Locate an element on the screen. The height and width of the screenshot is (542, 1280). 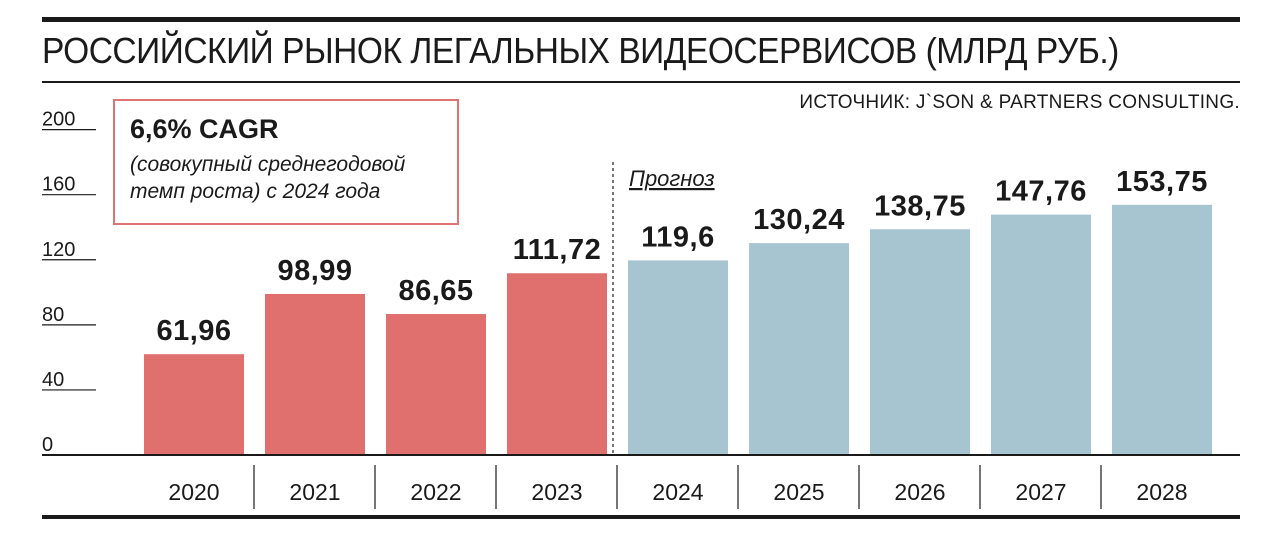
bar-2021 is located at coordinates (315, 374).